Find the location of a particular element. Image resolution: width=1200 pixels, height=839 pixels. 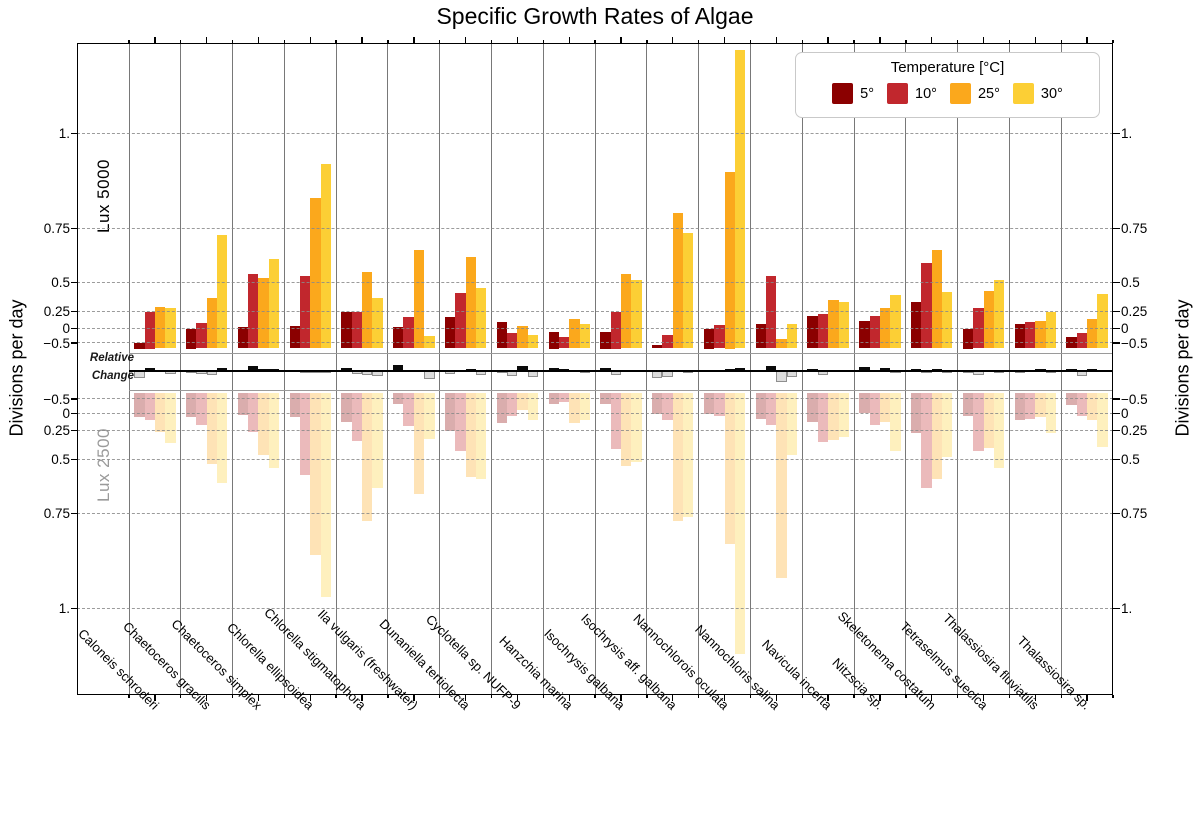

relative-change-label-line2: Change is located at coordinates (112, 375).